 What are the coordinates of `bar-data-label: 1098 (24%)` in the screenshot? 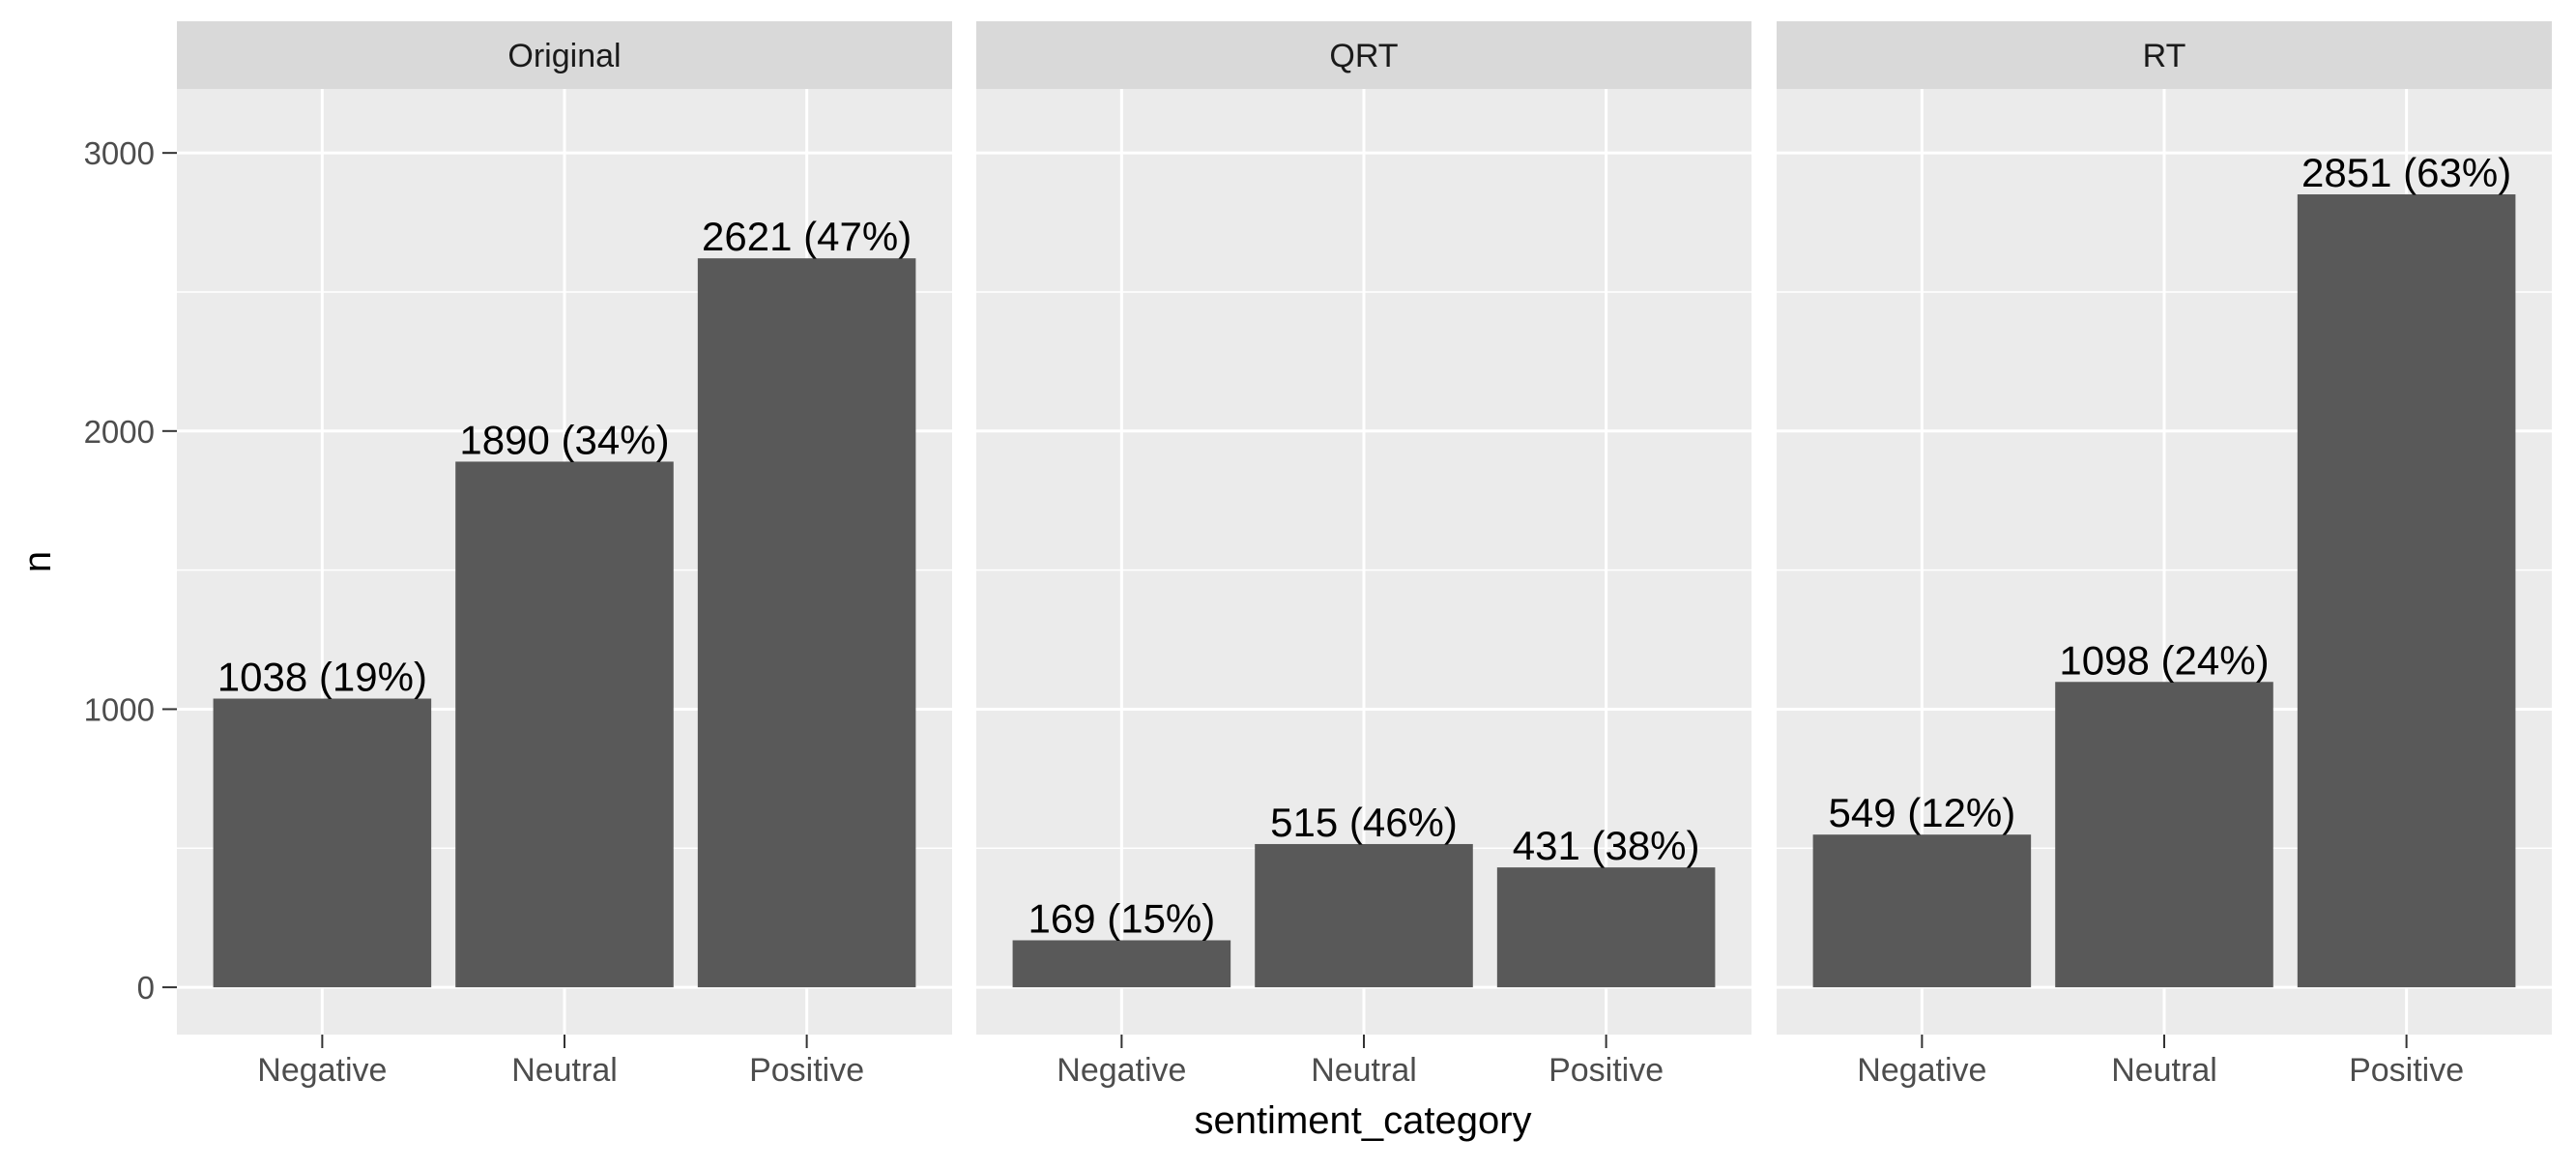 It's located at (2164, 660).